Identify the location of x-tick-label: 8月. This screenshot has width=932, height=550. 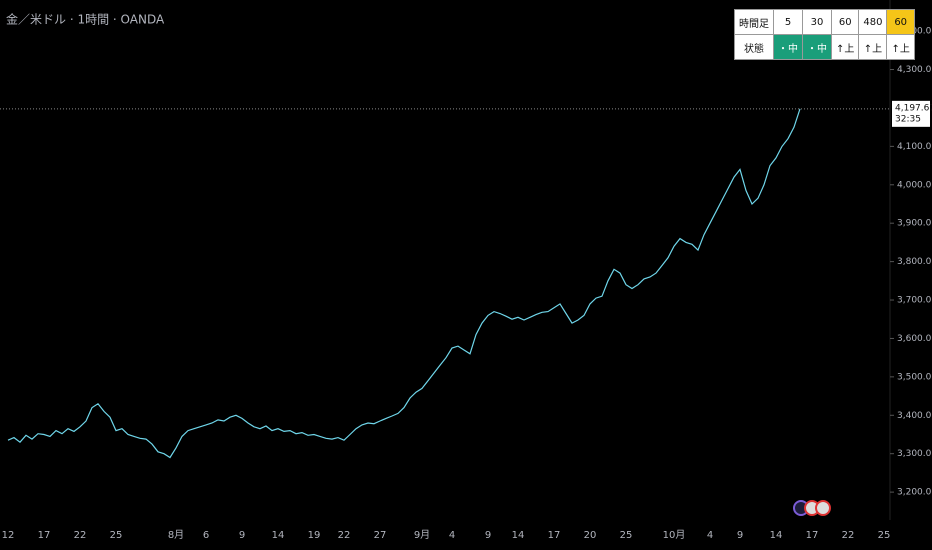
(176, 535).